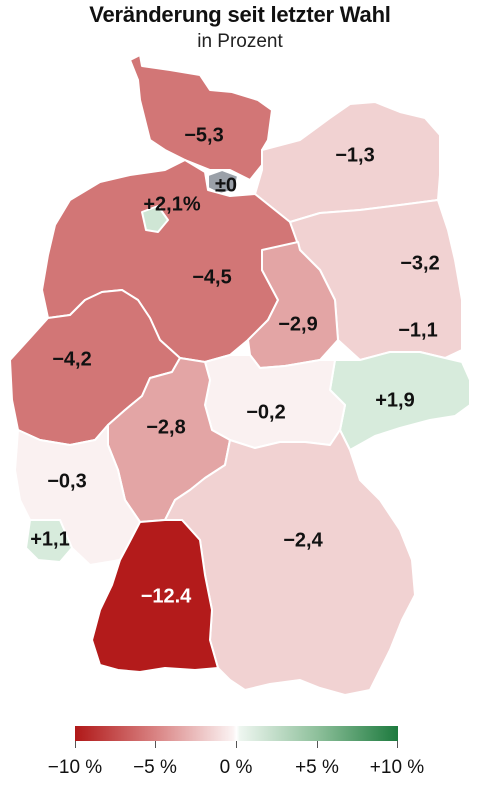 This screenshot has width=480, height=787. I want to click on label-bremen: +2,1%, so click(171, 204).